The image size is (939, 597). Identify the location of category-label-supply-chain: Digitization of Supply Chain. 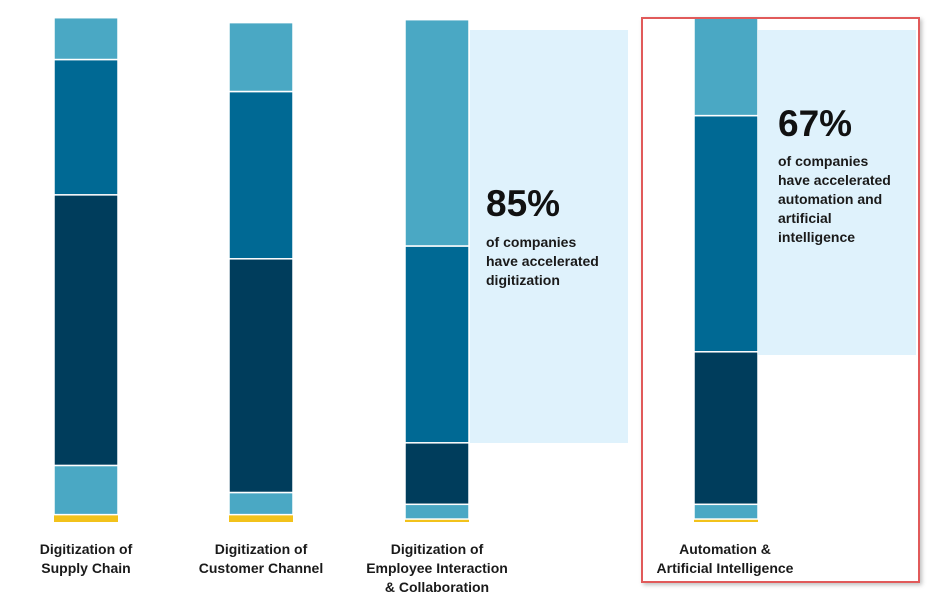
(86, 558).